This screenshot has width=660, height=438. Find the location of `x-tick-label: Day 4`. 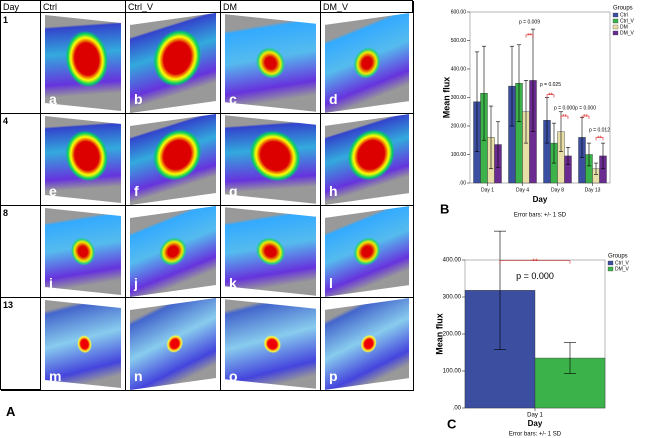

x-tick-label: Day 4 is located at coordinates (522, 190).